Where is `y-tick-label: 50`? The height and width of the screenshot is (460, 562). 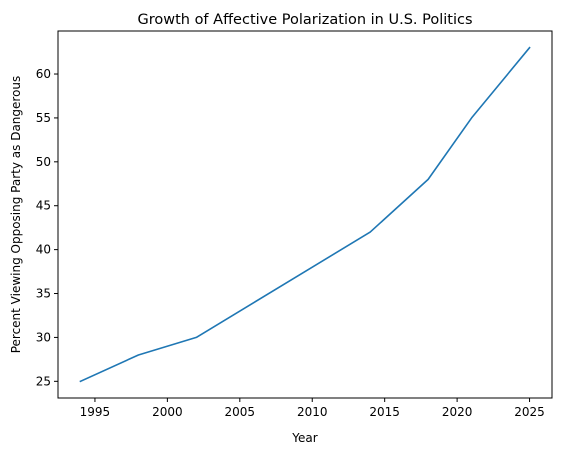 y-tick-label: 50 is located at coordinates (43, 162).